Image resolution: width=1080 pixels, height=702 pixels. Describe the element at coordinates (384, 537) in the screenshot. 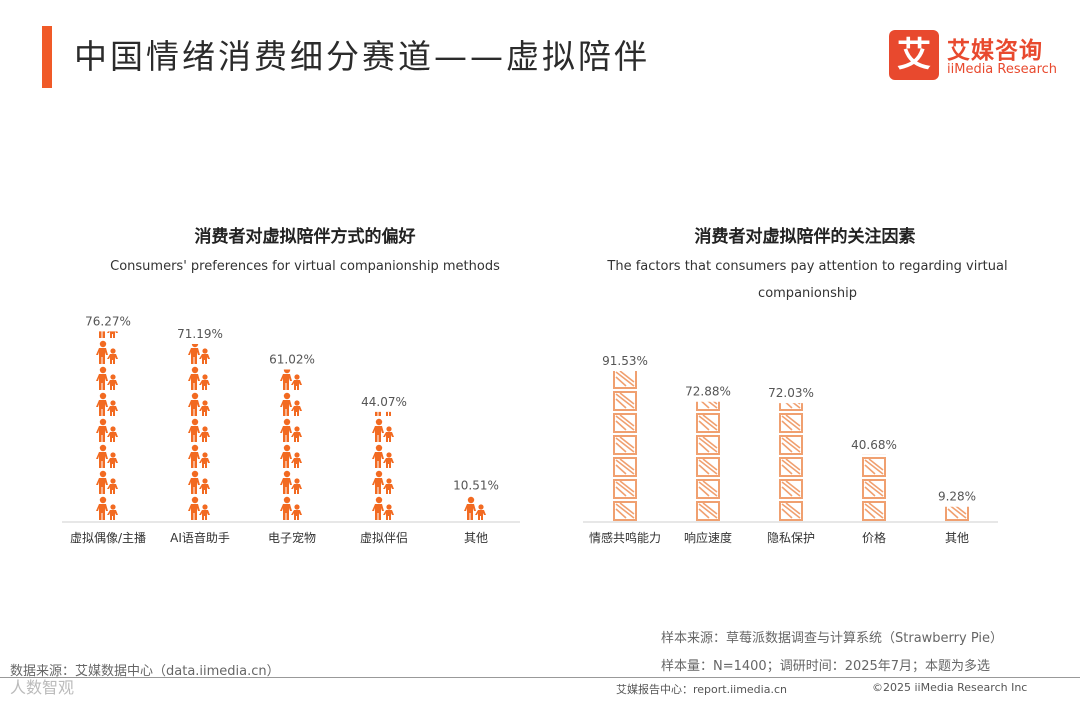

I see `left-category-label-4: 虚拟伴侣` at that location.